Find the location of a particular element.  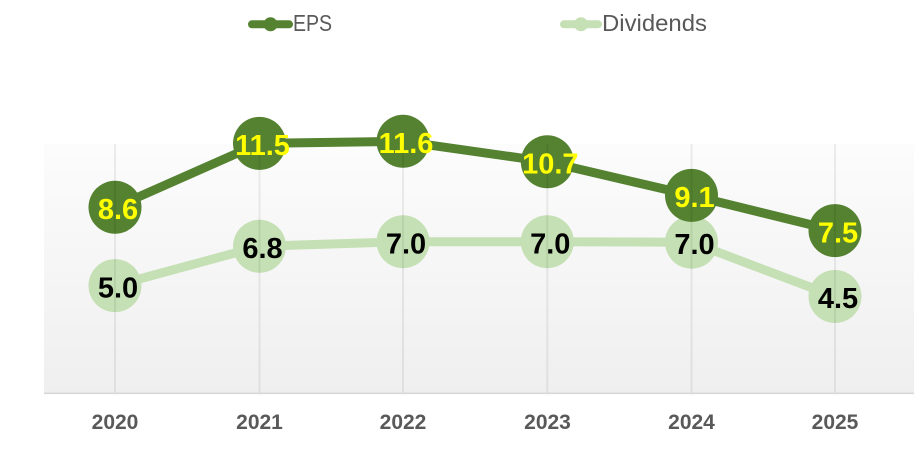

svg-text: 2021 is located at coordinates (259, 422).